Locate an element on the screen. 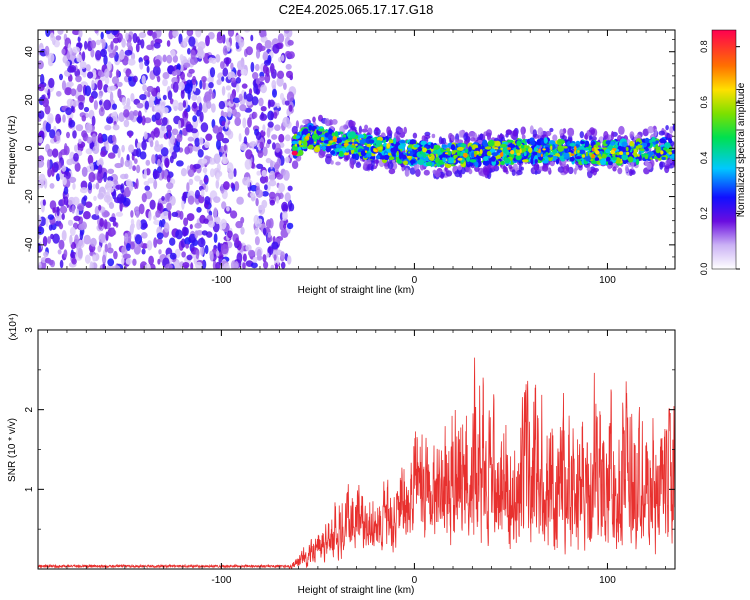  snr-x-label: Height of straight line (km) is located at coordinates (356, 590).